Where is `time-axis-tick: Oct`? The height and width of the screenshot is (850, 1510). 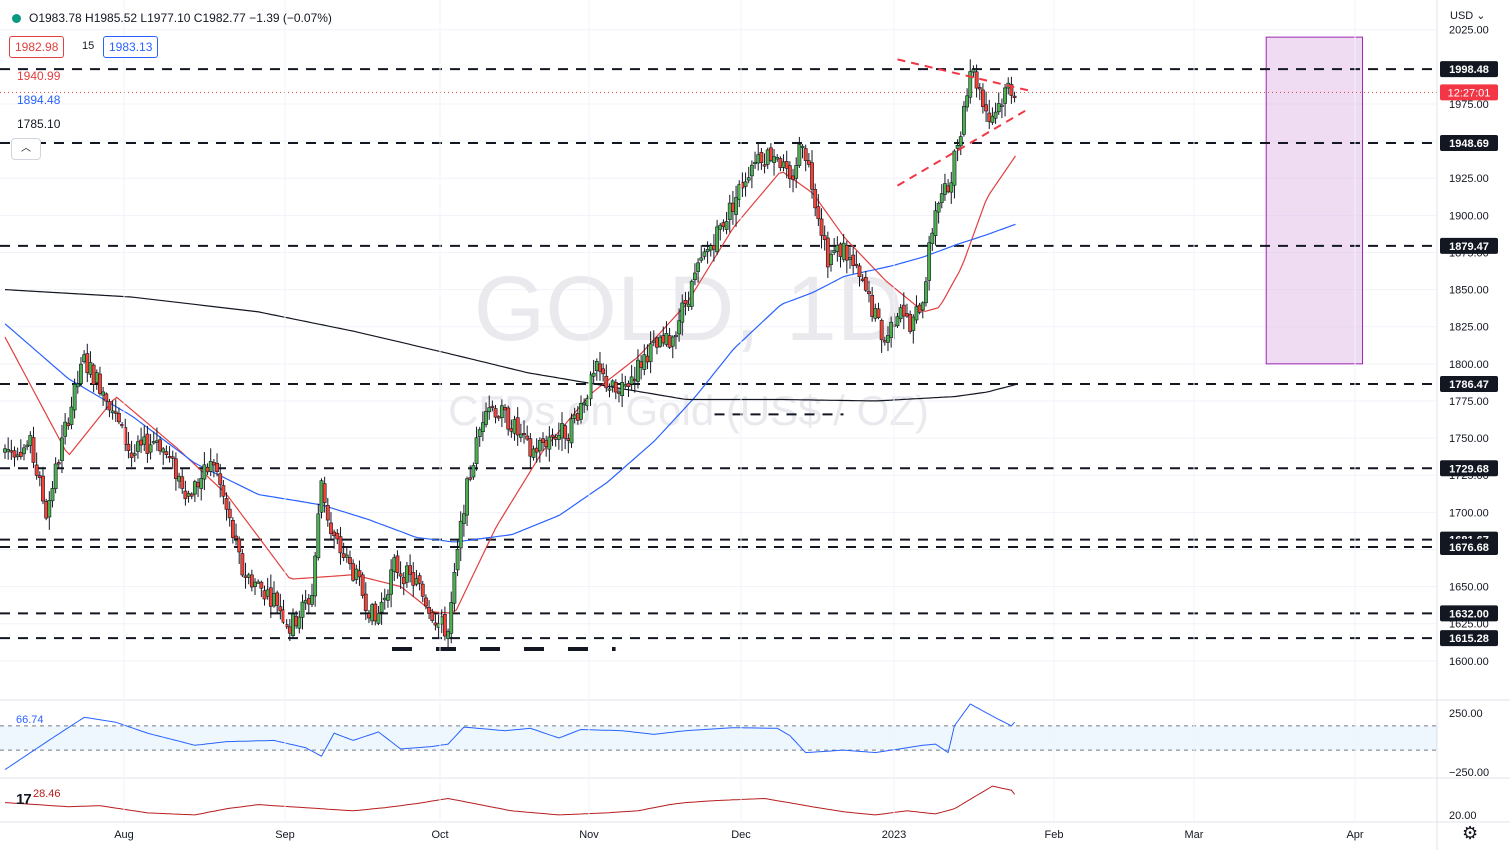
time-axis-tick: Oct is located at coordinates (439, 835).